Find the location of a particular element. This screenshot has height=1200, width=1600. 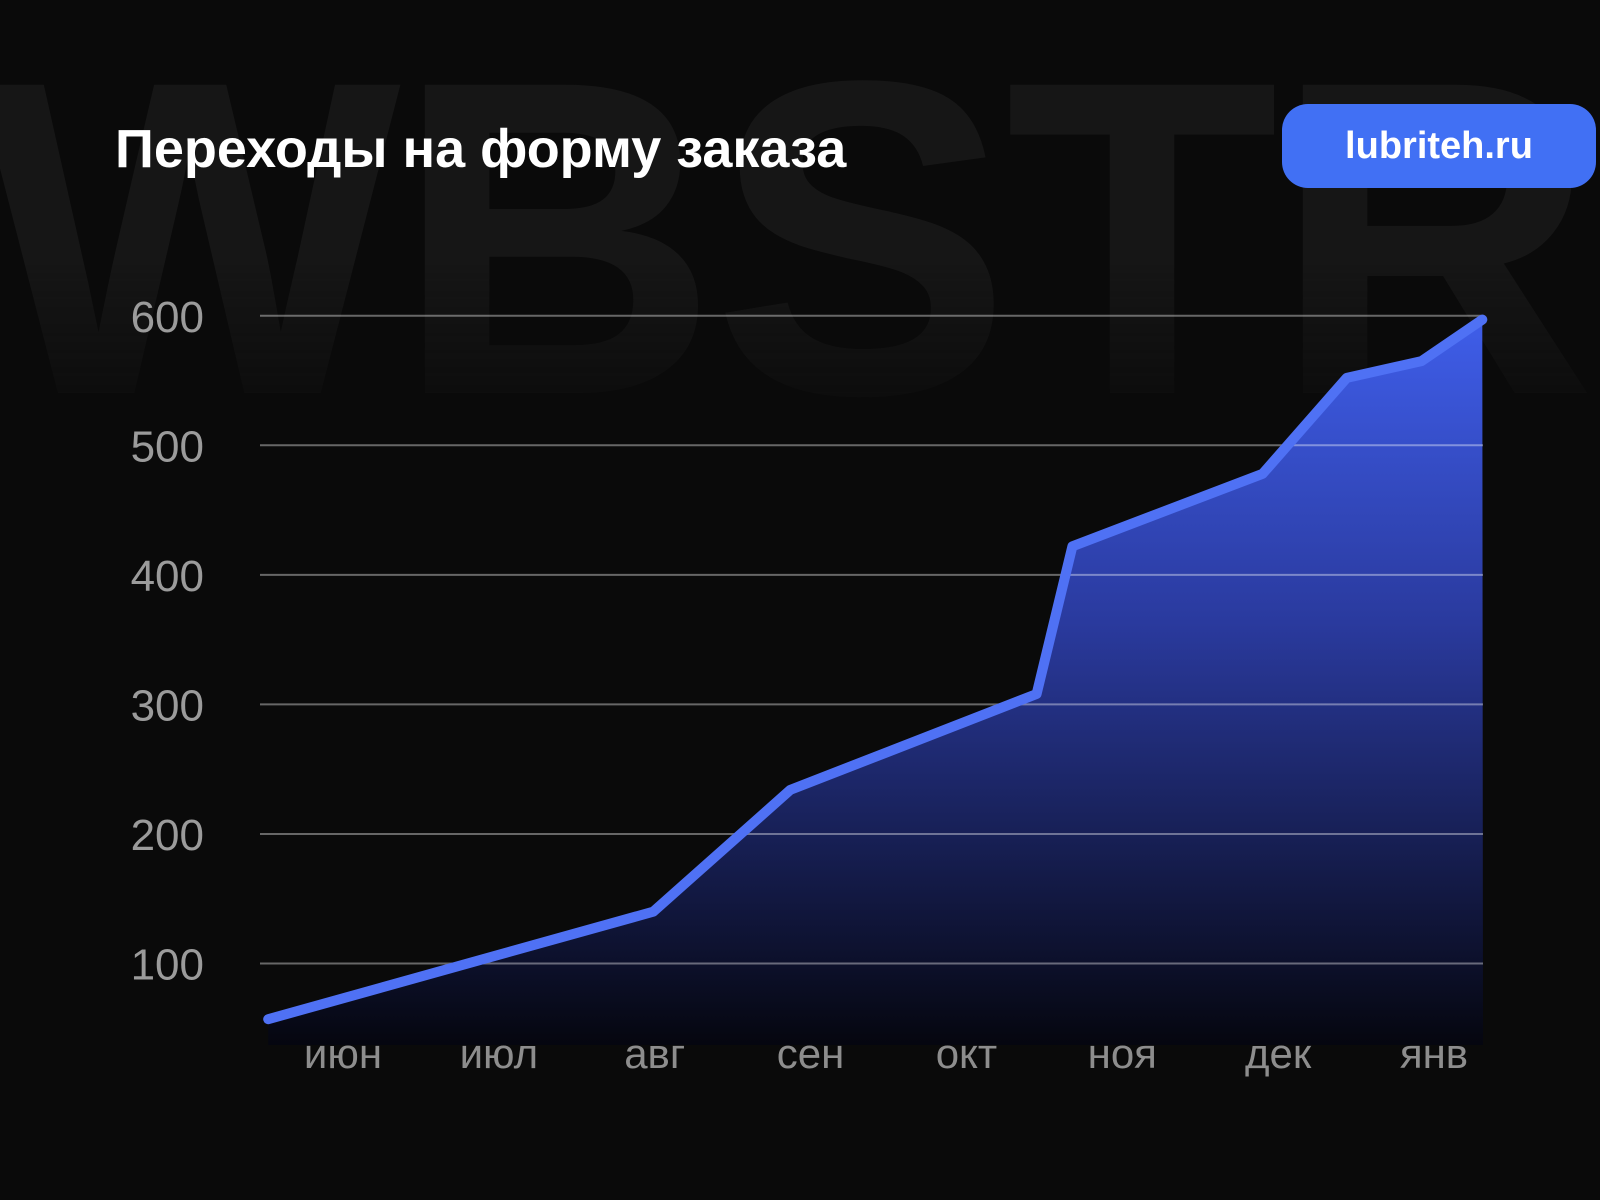

y-axis-labels: 100 200 300 400 500 600 is located at coordinates (167, 641).